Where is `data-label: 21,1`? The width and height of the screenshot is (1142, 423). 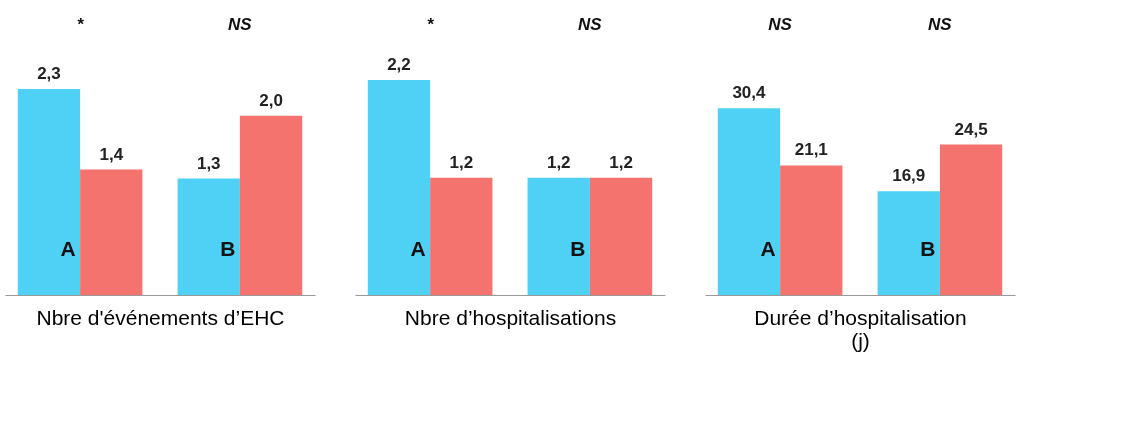
data-label: 21,1 is located at coordinates (811, 150).